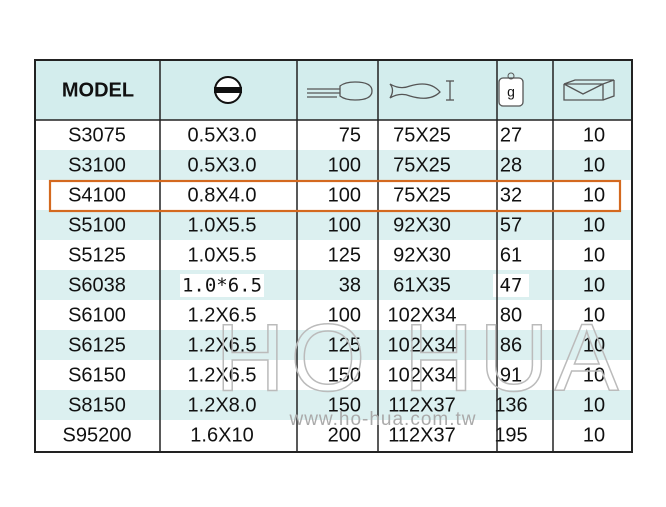 Image resolution: width=666 pixels, height=507 pixels. Describe the element at coordinates (97, 345) in the screenshot. I see `cell: S6125` at that location.